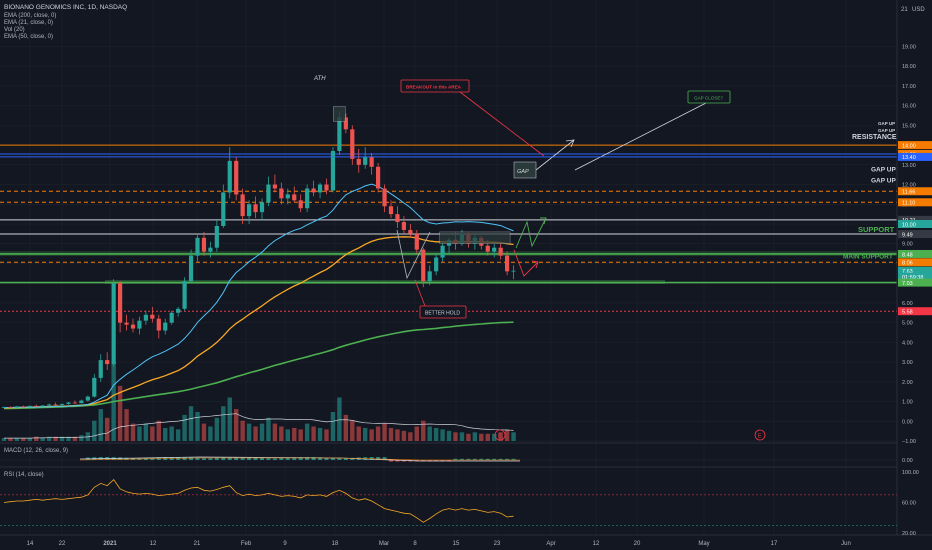 The width and height of the screenshot is (932, 550). I want to click on macd-label: MACD (12, 26, close, 9), so click(36, 451).